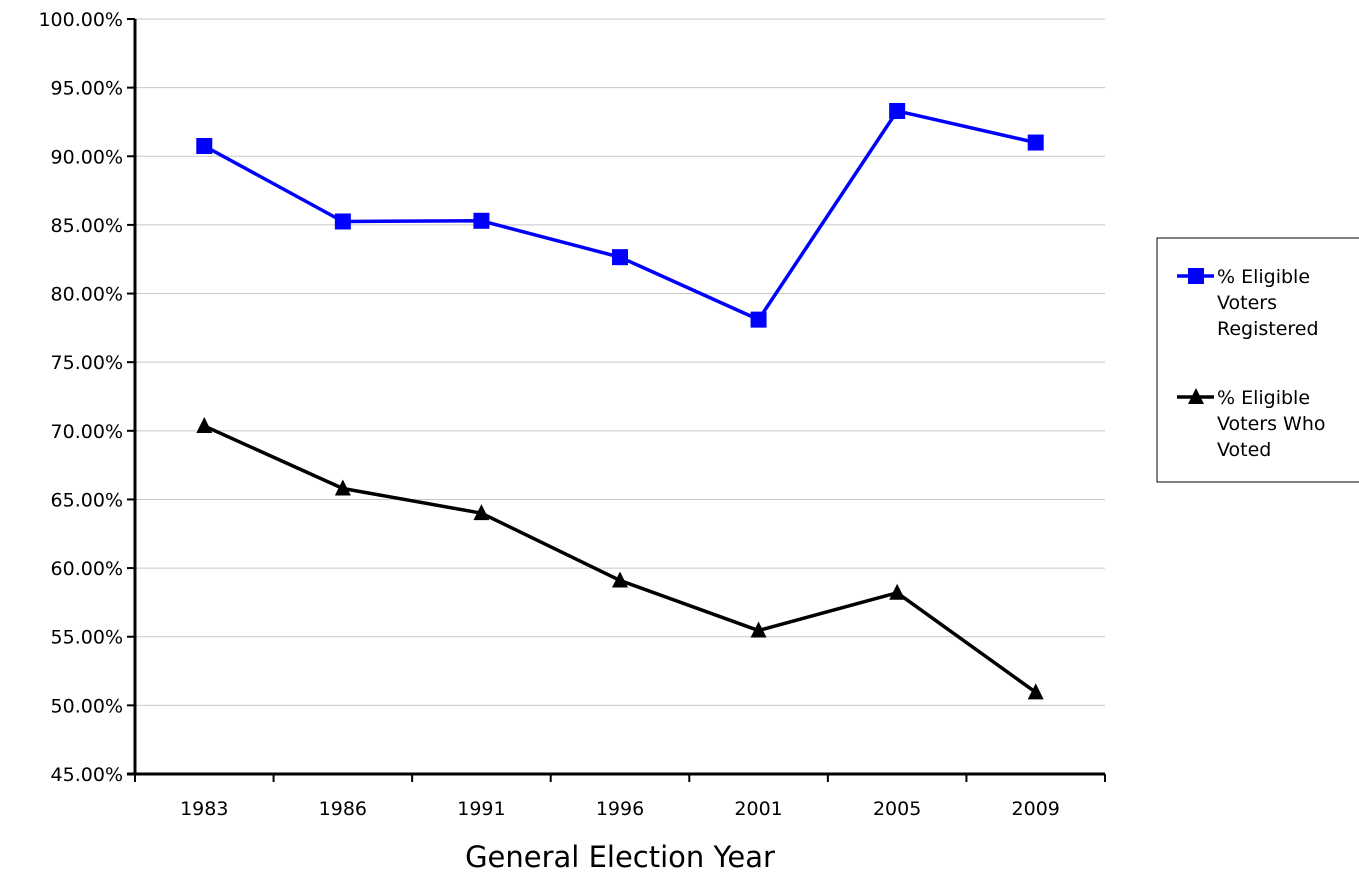 This screenshot has height=872, width=1359. I want to click on y-tick-label: 65.00%, so click(87, 500).